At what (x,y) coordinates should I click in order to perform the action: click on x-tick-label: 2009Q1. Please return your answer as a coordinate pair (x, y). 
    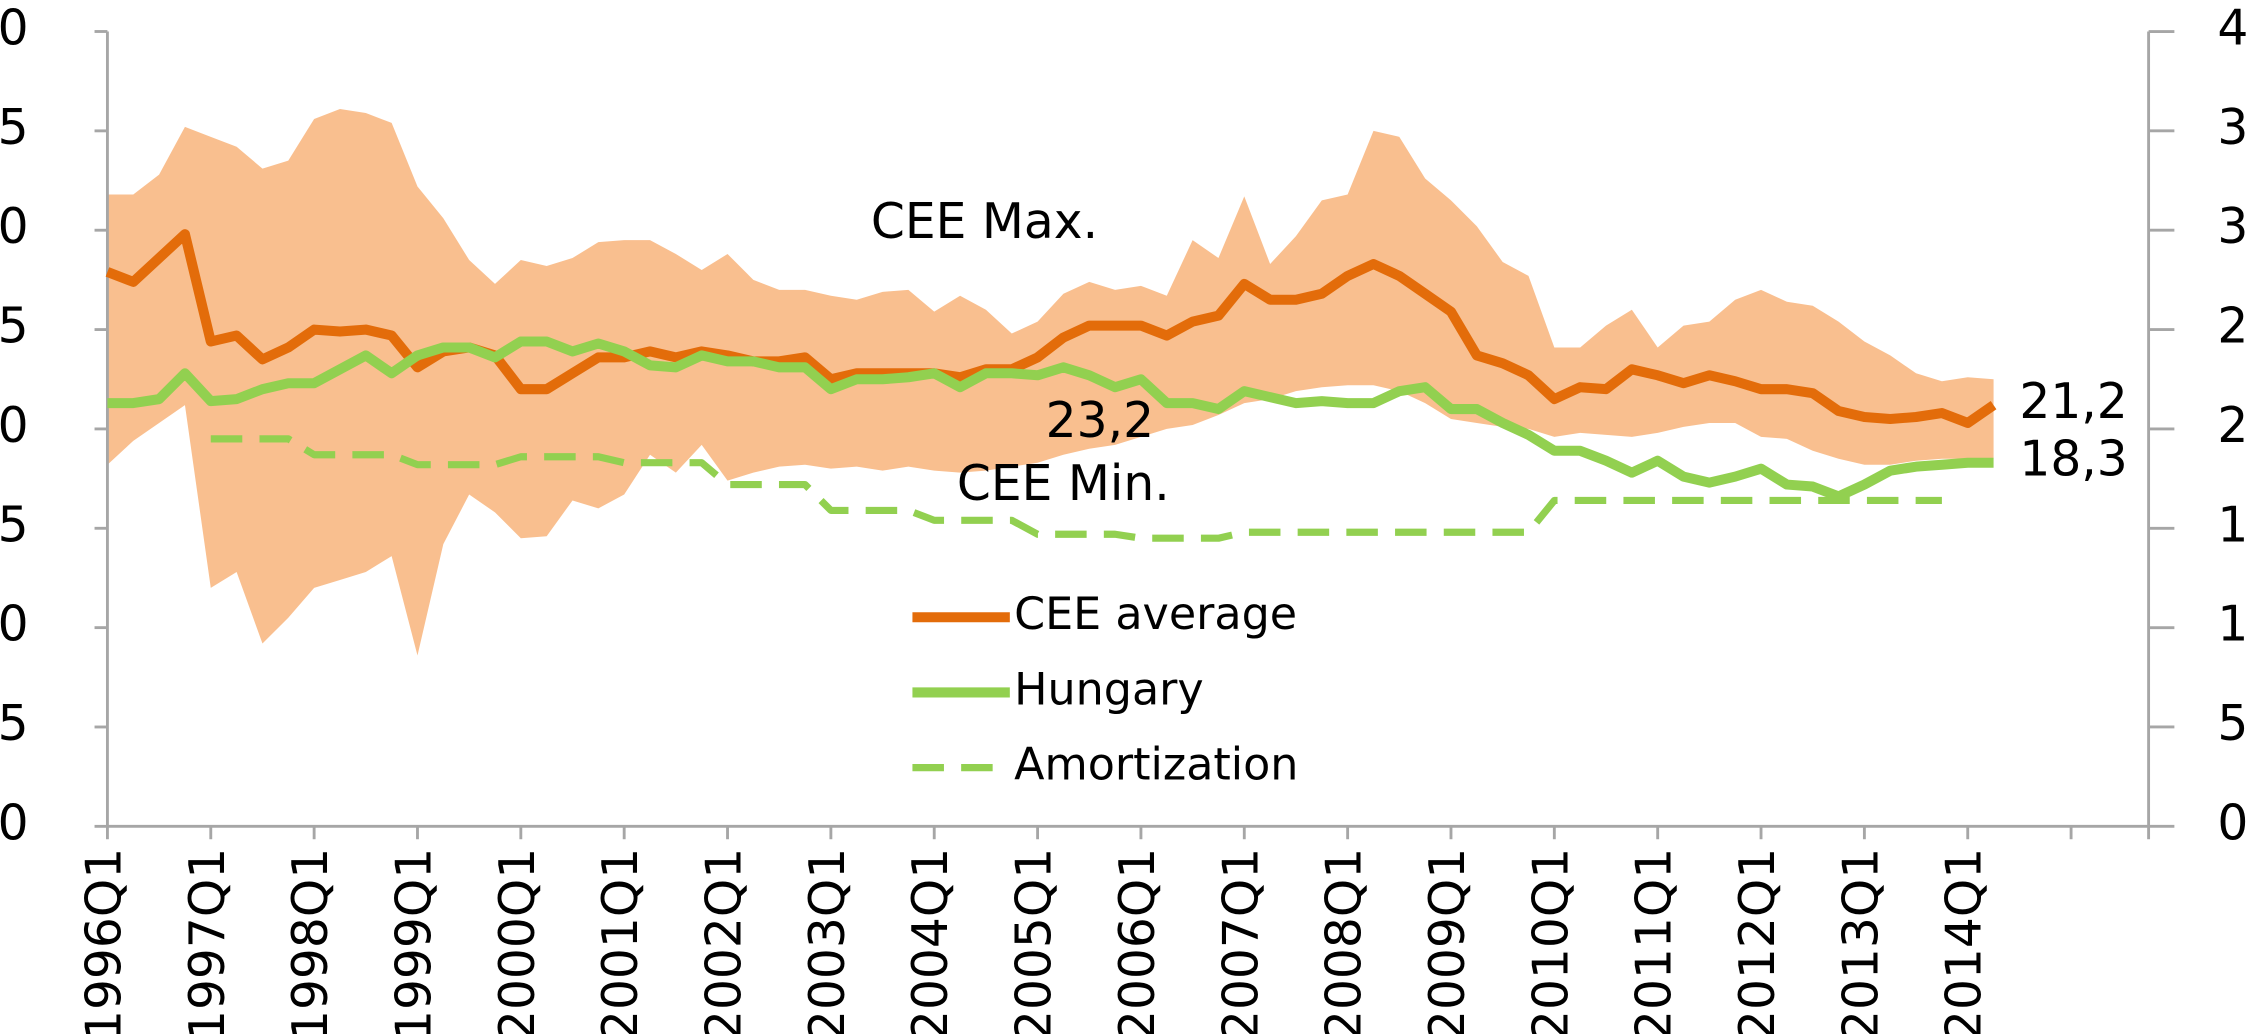
    Looking at the image, I should click on (1448, 941).